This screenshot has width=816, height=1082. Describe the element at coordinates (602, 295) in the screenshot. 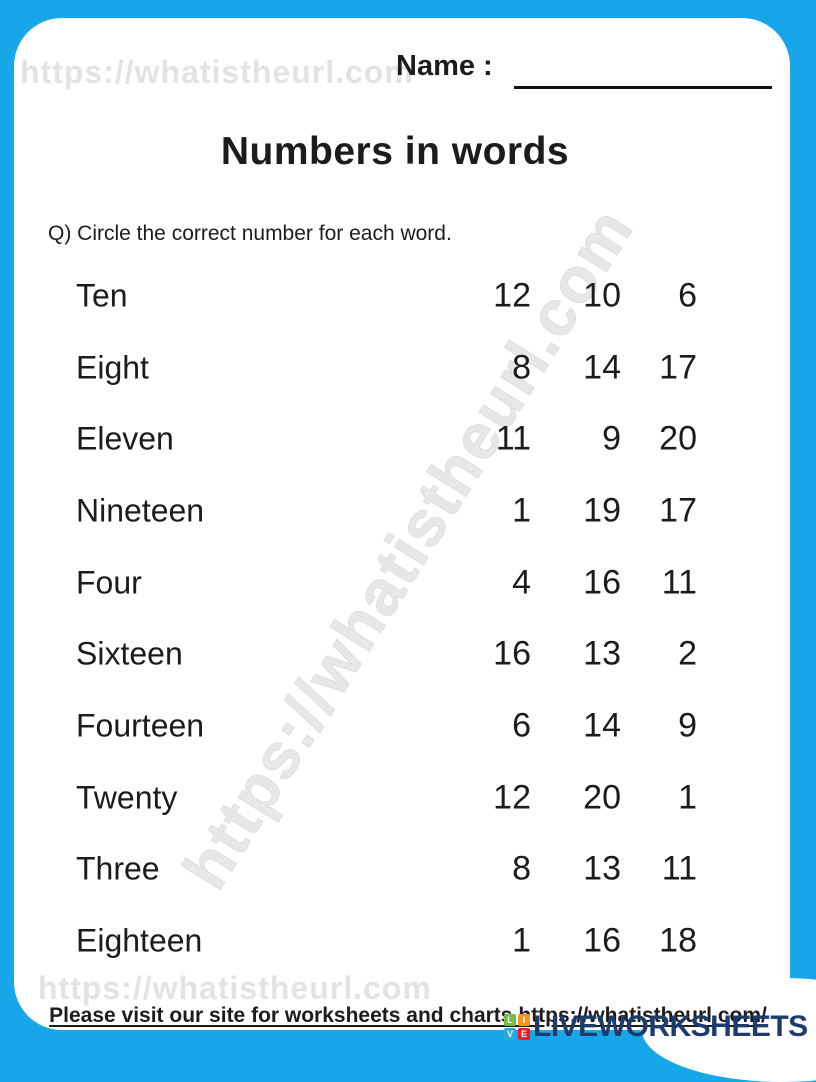

I see `number-option: 10` at that location.